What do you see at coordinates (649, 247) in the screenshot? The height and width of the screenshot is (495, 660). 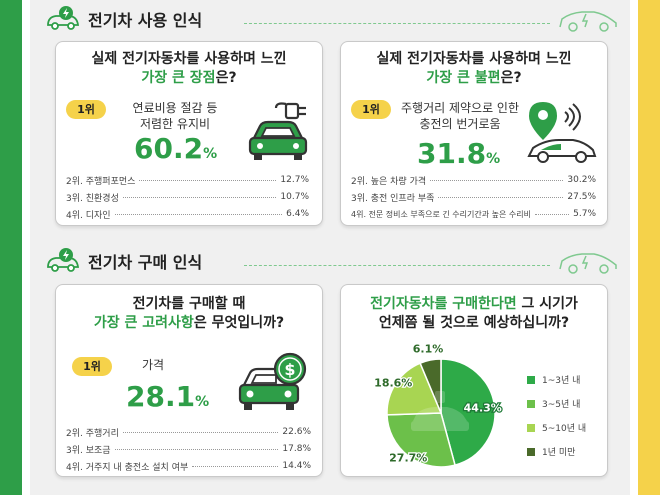 I see `right-edge-bar` at bounding box center [649, 247].